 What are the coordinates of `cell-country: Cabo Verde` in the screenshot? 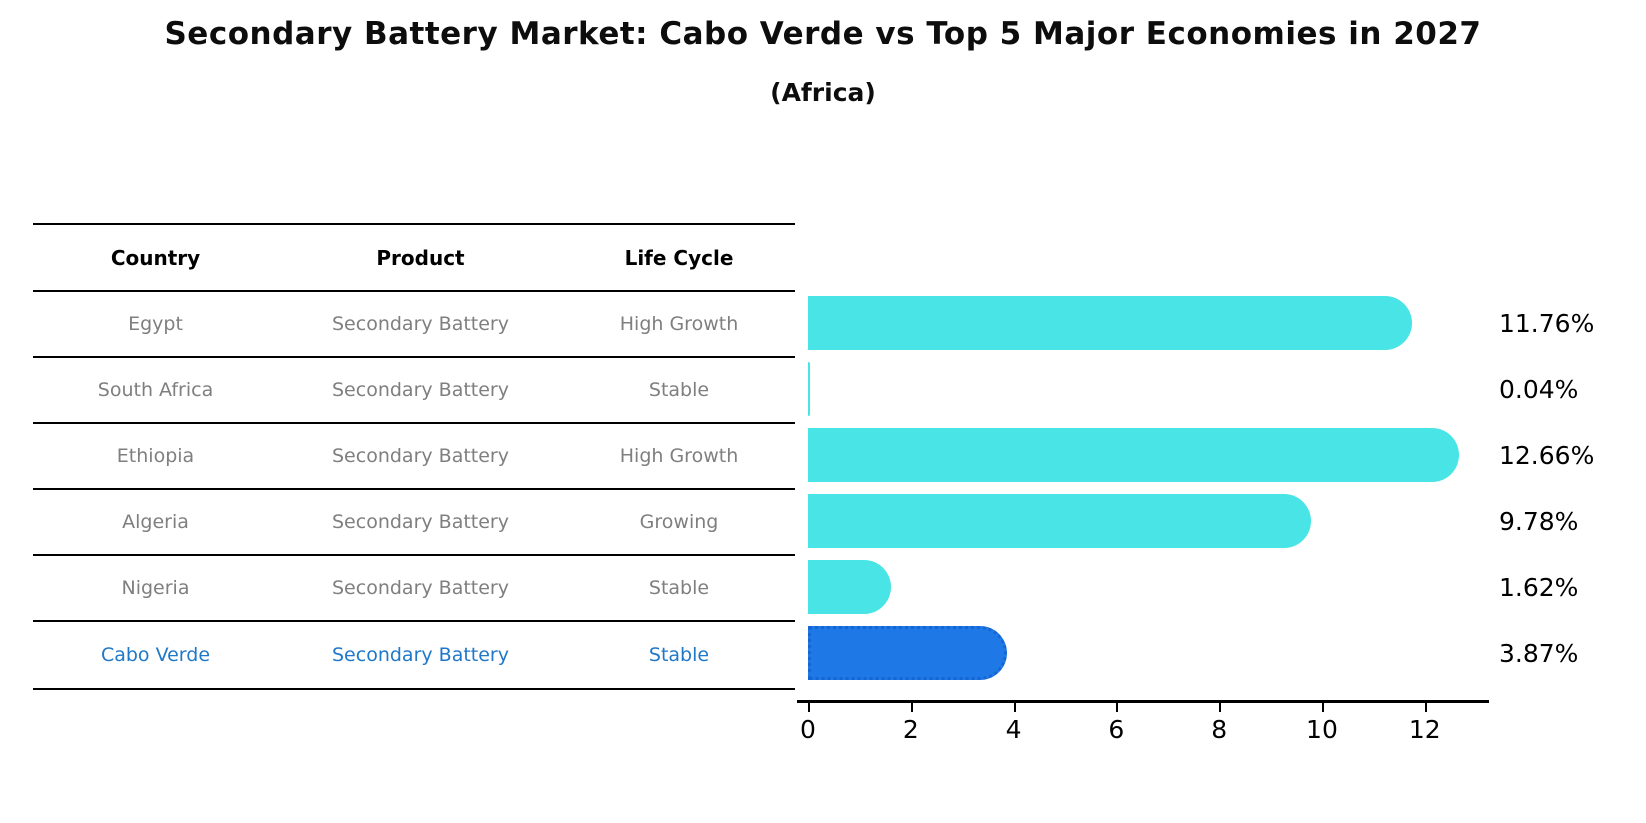 It's located at (155, 655).